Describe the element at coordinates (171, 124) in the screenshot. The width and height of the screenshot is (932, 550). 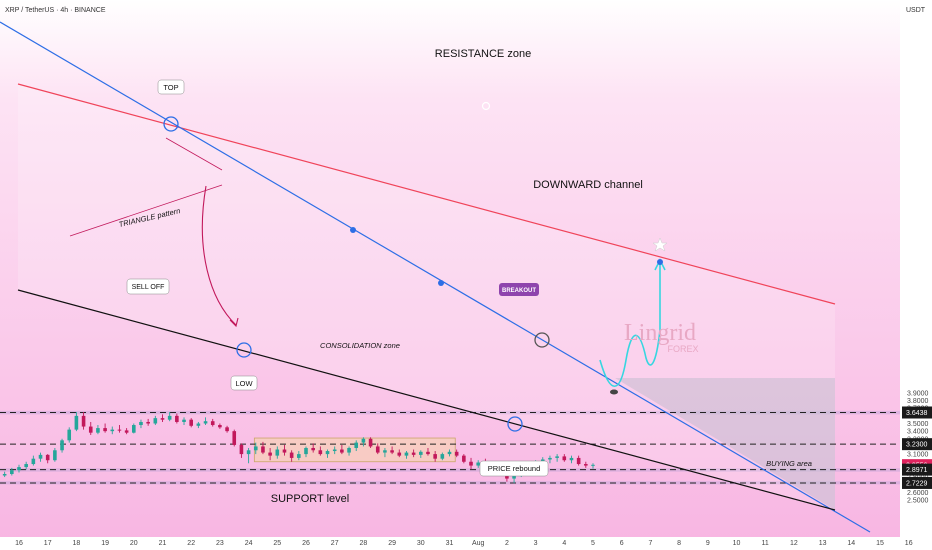
I see `top-marker` at that location.